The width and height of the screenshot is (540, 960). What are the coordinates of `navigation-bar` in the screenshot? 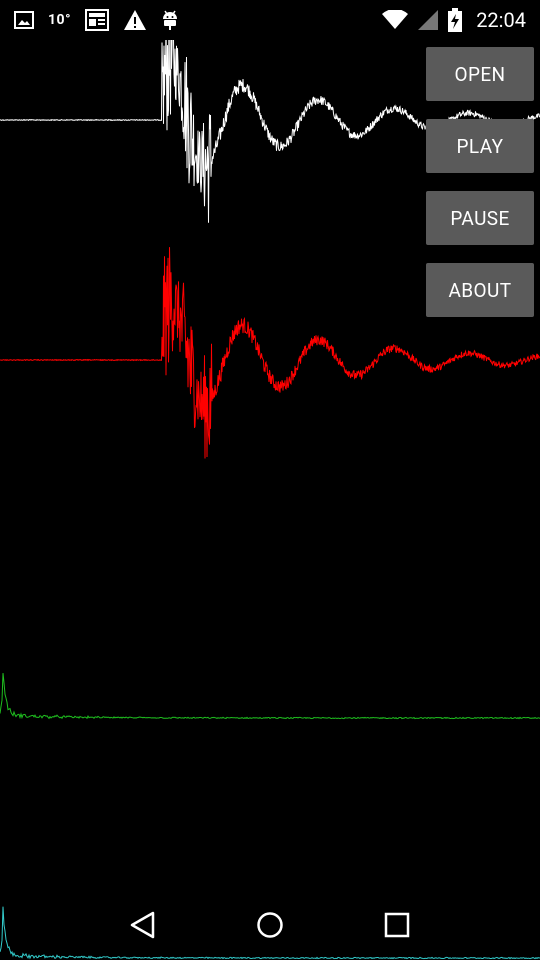 It's located at (270, 925).